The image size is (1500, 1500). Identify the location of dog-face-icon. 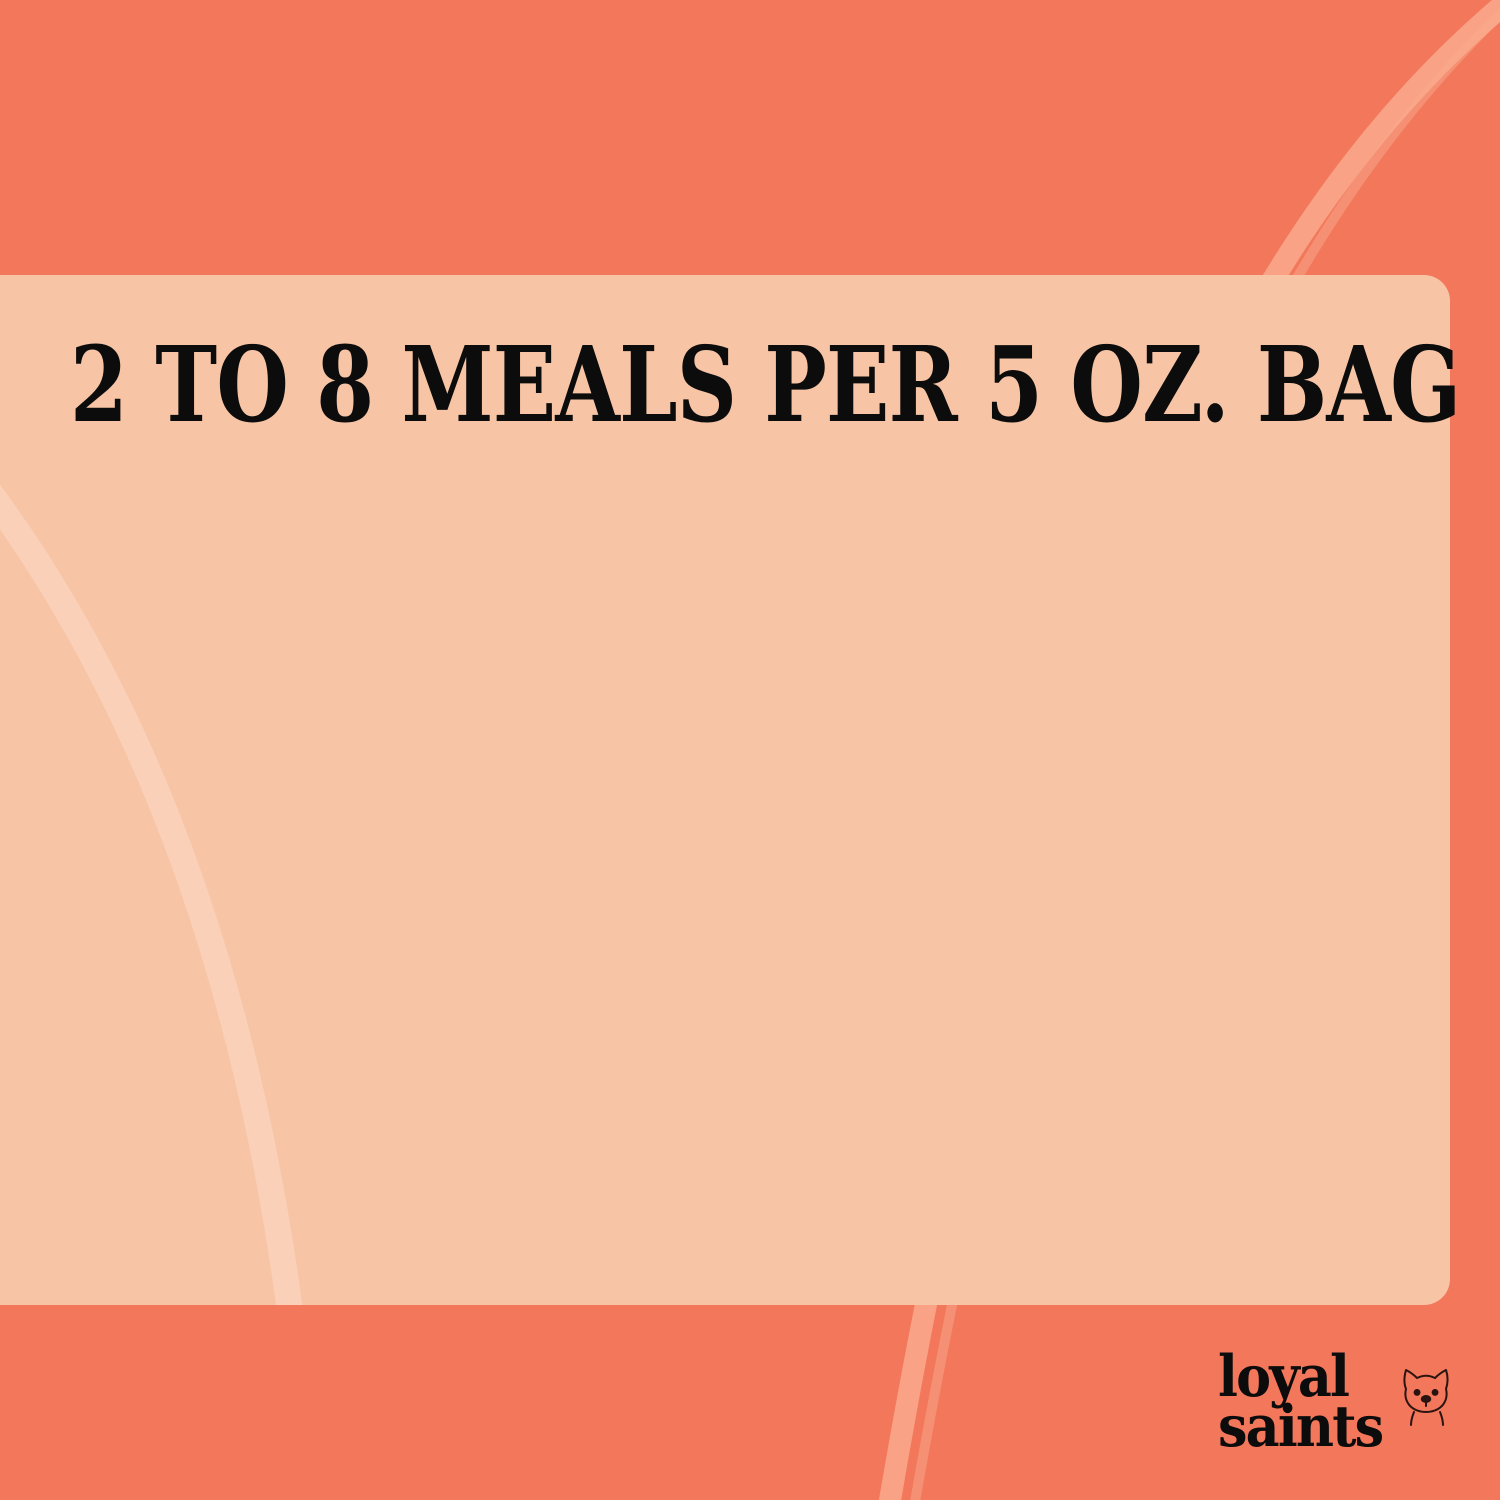
(1426, 1397).